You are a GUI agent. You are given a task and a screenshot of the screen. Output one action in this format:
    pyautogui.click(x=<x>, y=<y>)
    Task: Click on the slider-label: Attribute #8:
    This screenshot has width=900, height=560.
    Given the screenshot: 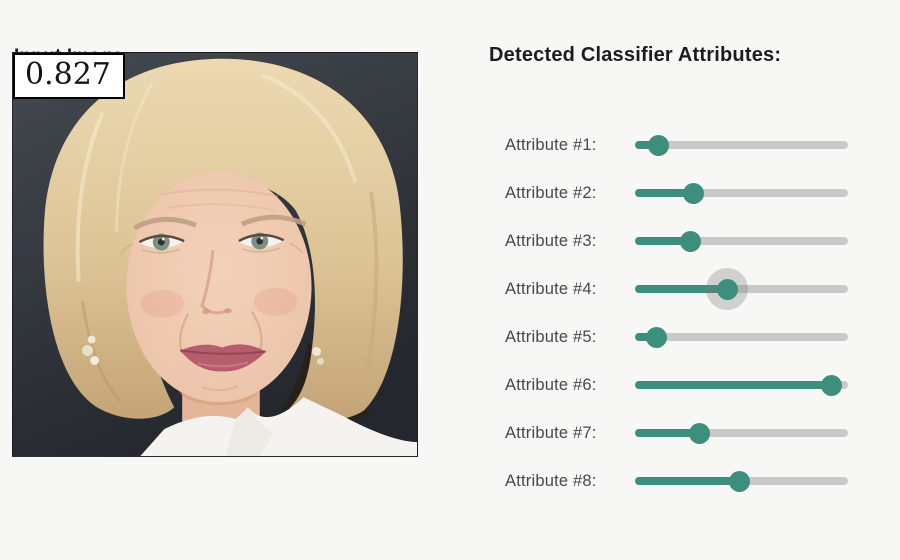 What is the action you would take?
    pyautogui.click(x=551, y=480)
    